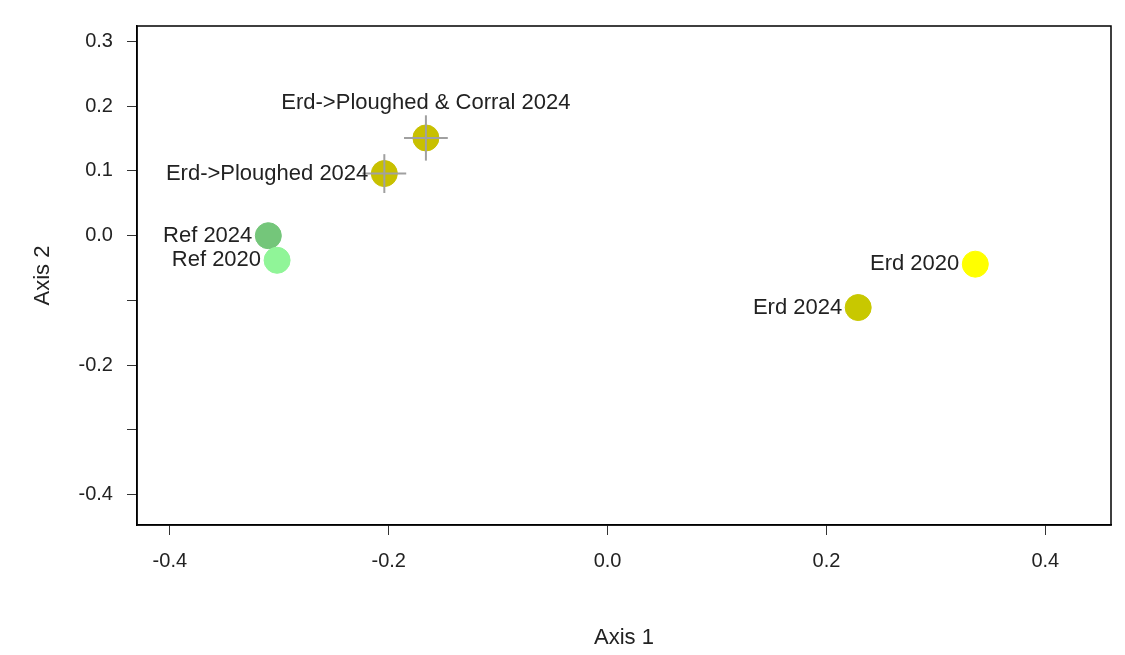 The width and height of the screenshot is (1125, 655). I want to click on y-tick-label: 0.3, so click(99, 40).